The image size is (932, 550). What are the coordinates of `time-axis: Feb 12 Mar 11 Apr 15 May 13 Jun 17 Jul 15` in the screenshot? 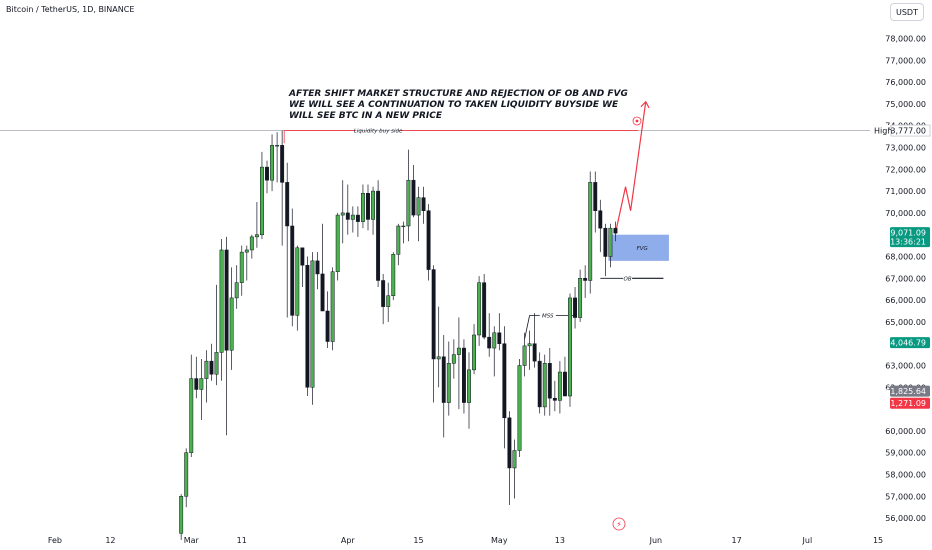 It's located at (465, 540).